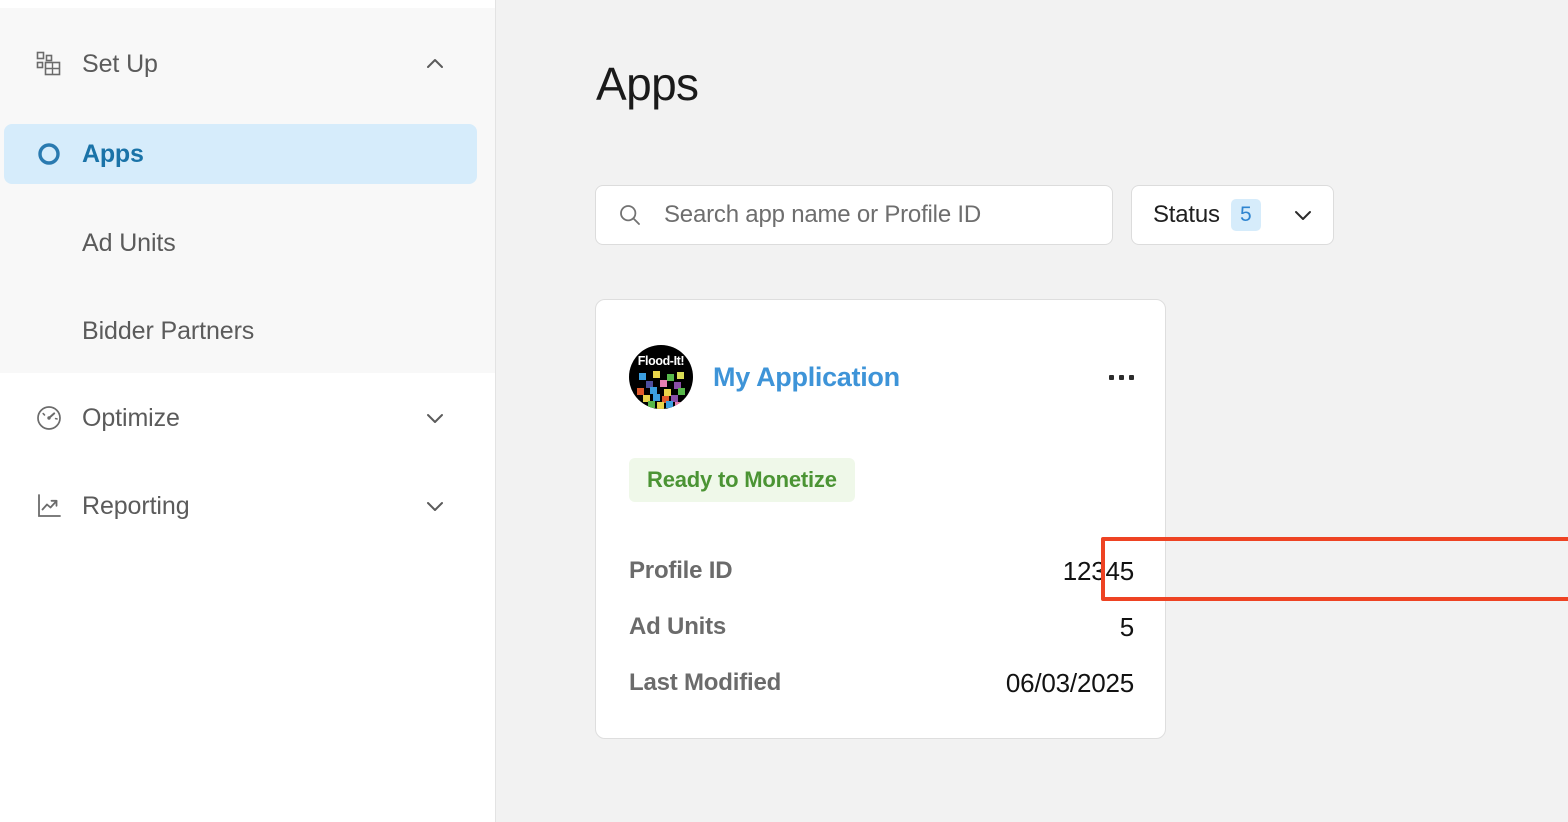 The image size is (1568, 822). I want to click on app-name-link: My Application, so click(806, 376).